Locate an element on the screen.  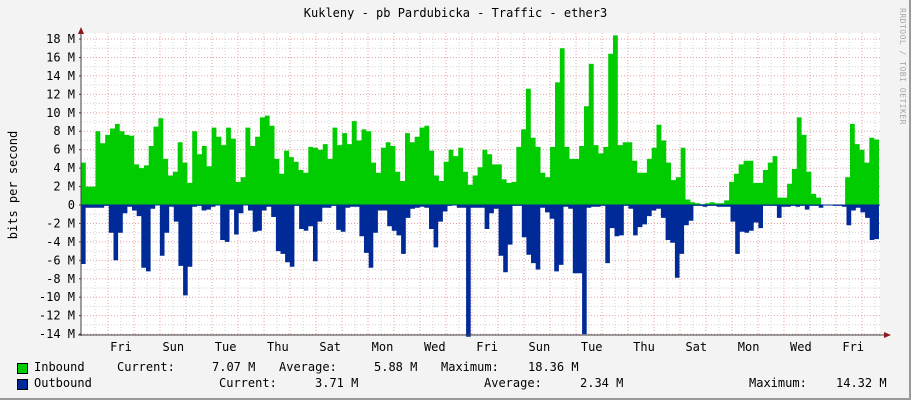
y-tick-label: -10 M is located at coordinates (57, 297).